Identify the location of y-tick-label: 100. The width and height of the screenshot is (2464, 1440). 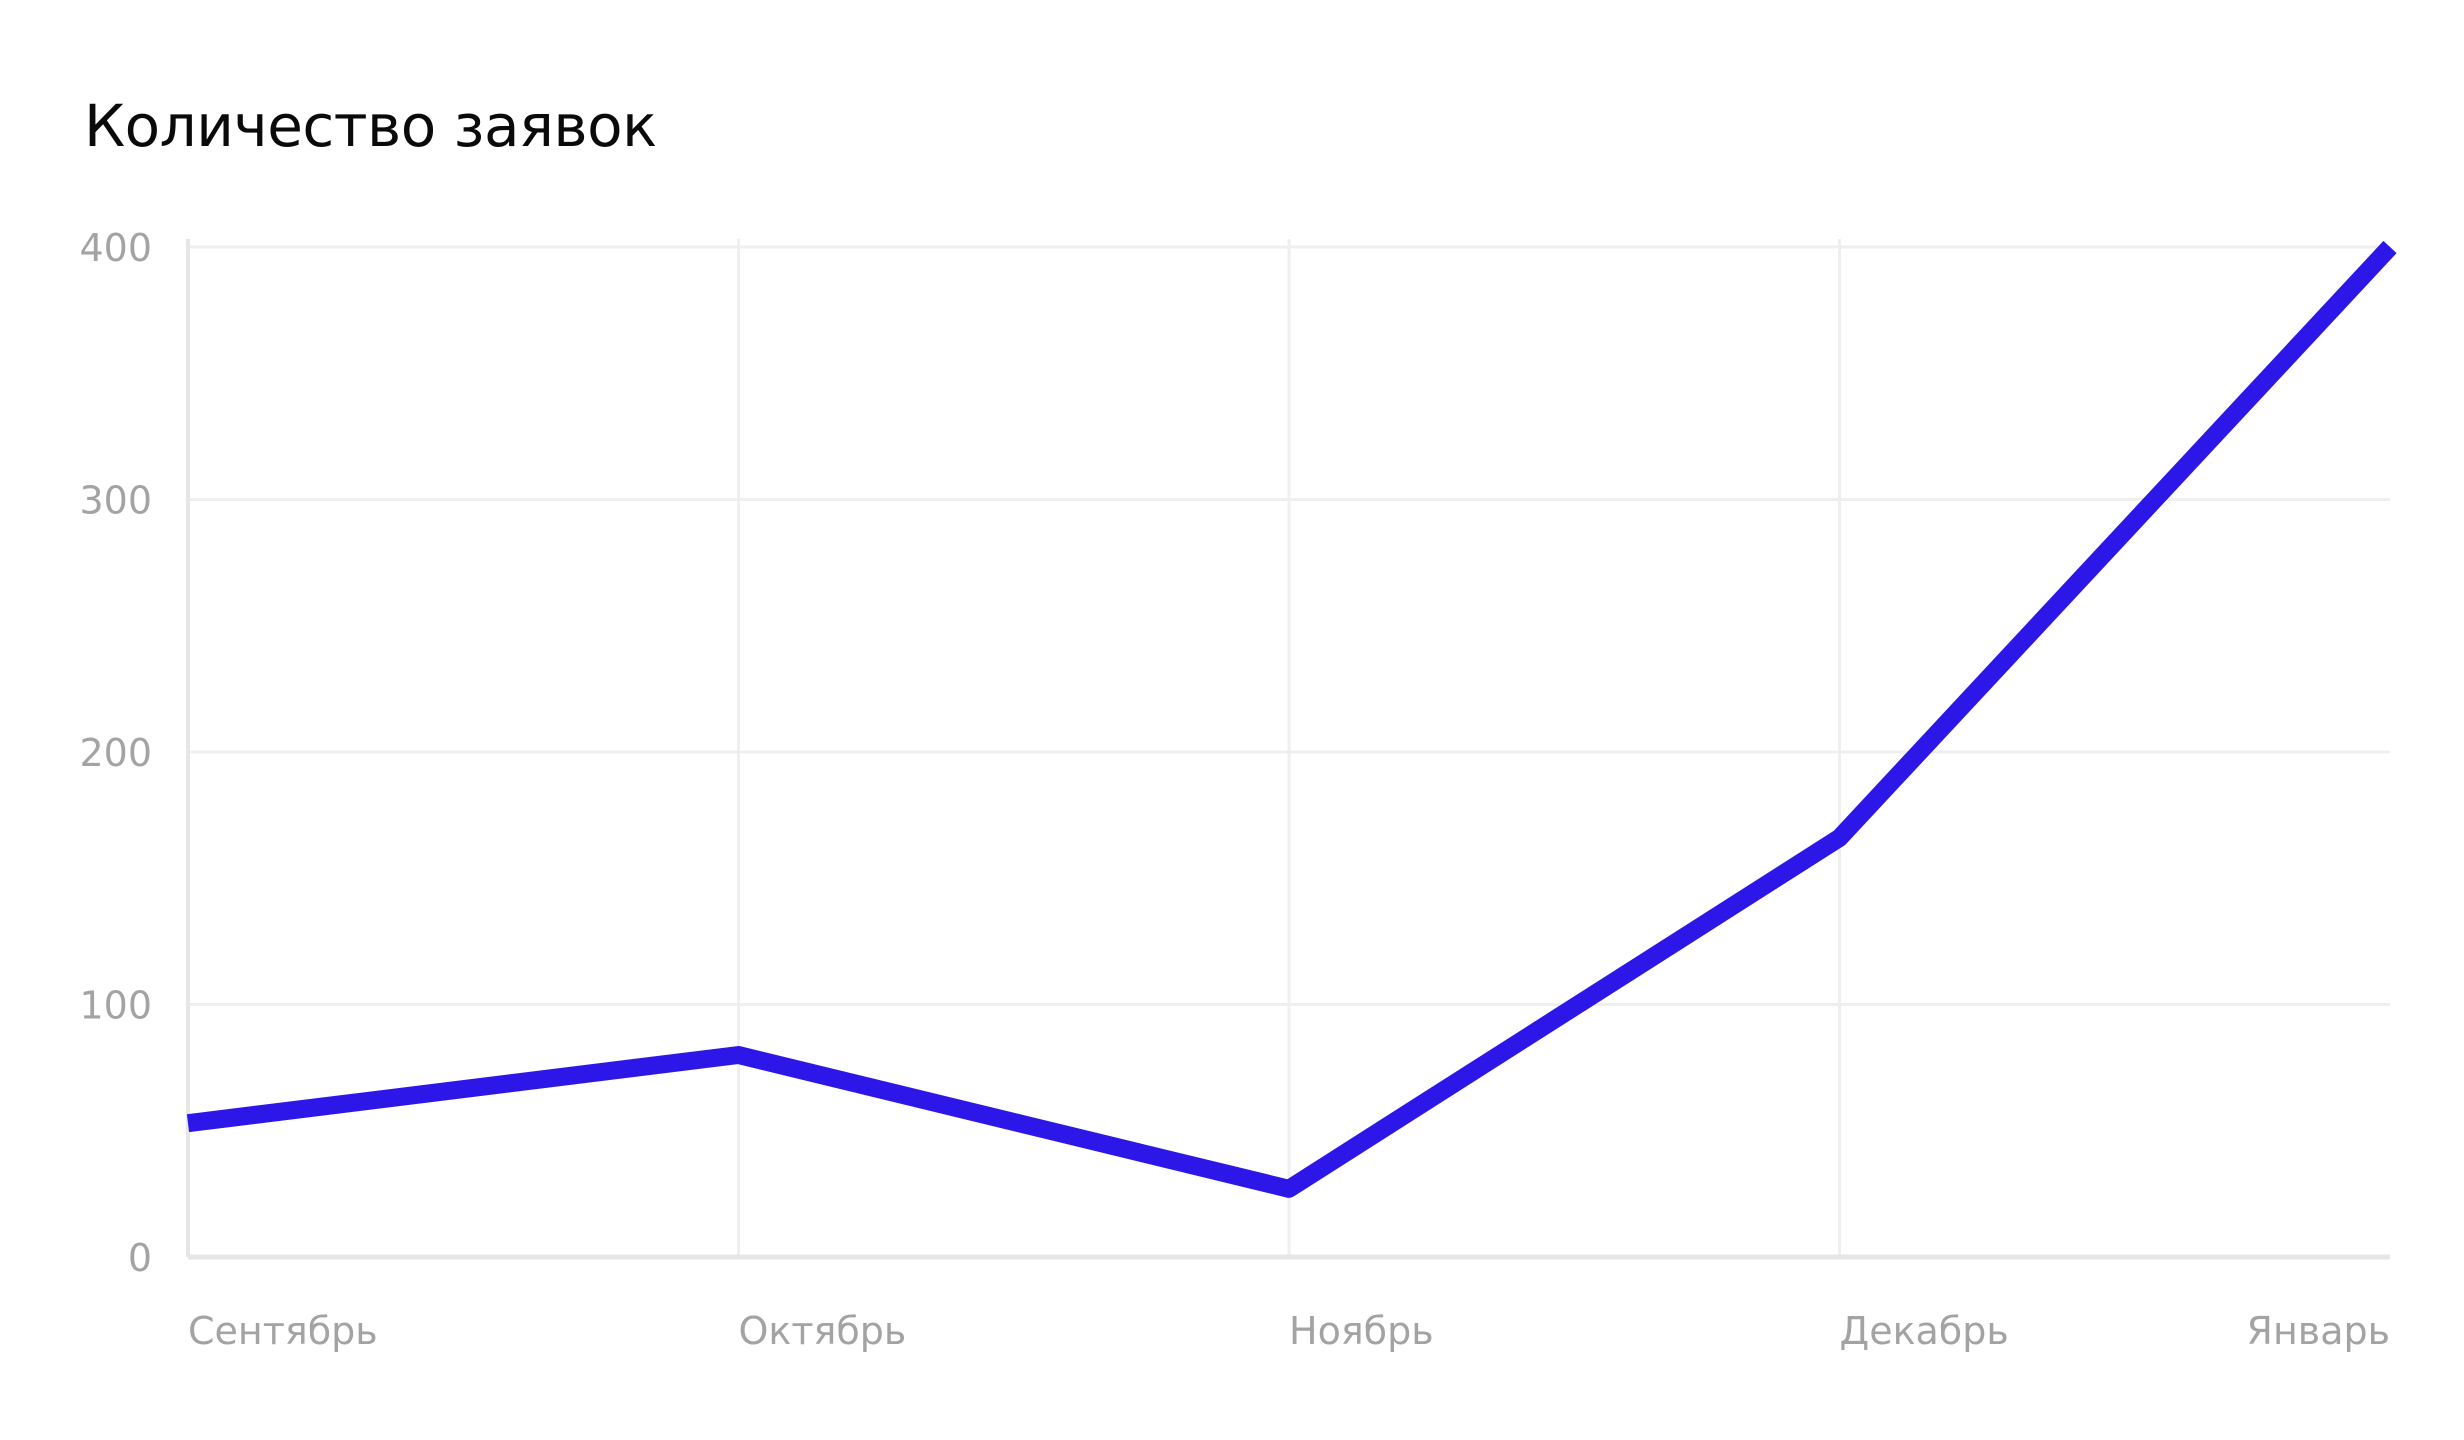
(115, 1006).